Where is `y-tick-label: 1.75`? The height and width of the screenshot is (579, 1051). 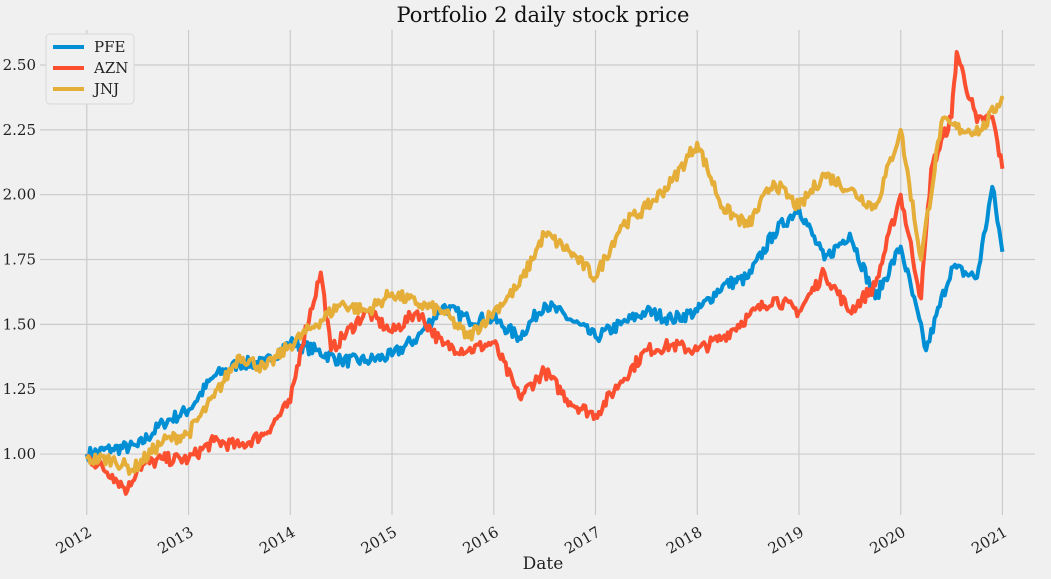
y-tick-label: 1.75 is located at coordinates (19, 260).